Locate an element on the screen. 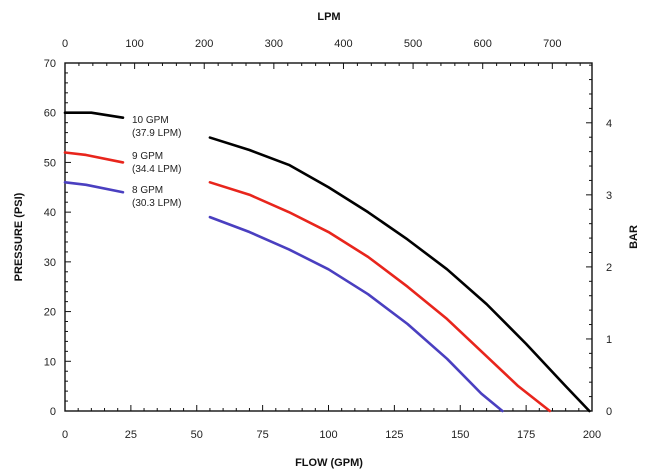  series-label: (37.9 LPM) is located at coordinates (156, 133).